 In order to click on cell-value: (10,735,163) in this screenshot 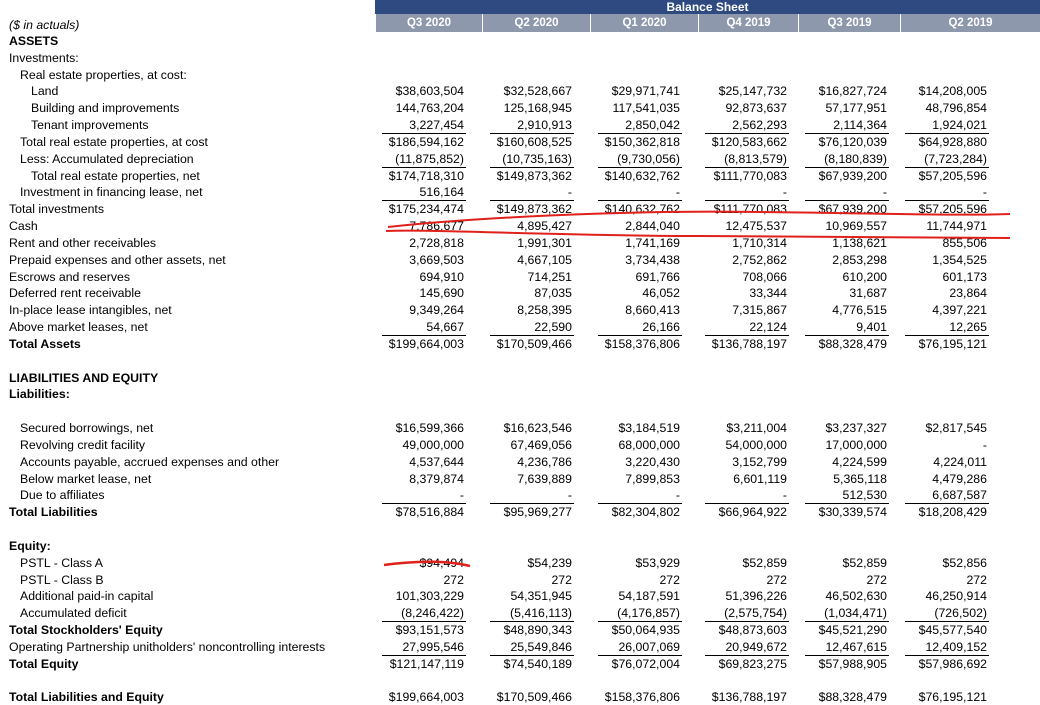, I will do `click(537, 158)`.